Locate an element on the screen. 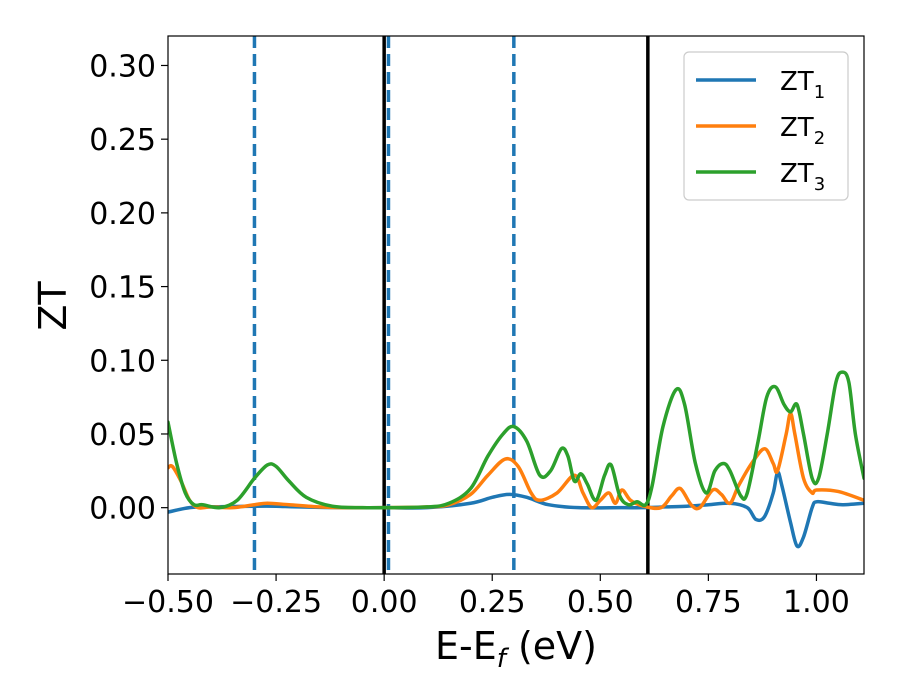 Image resolution: width=900 pixels, height=700 pixels. x-tick-label: −0.25 is located at coordinates (276, 602).